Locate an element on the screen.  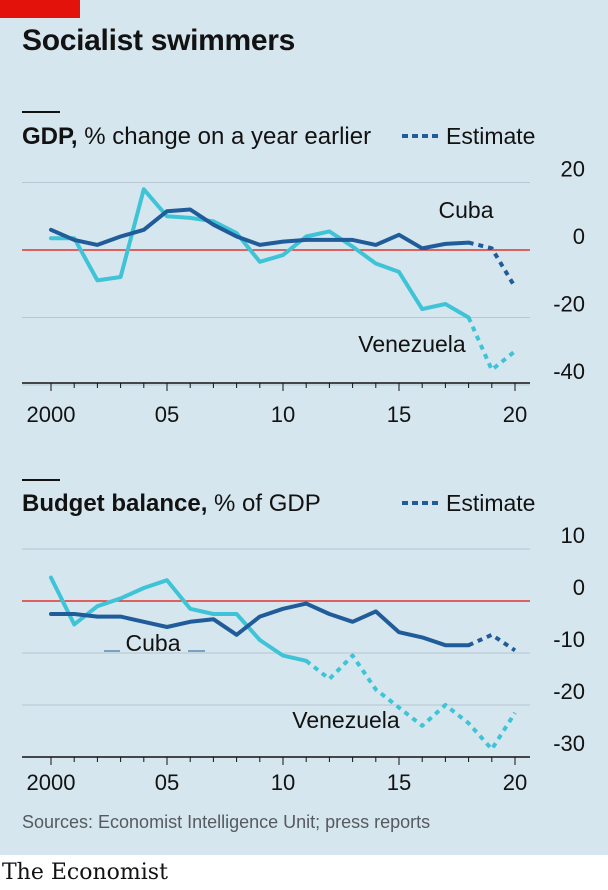
page-title: Socialist swimmers is located at coordinates (159, 40).